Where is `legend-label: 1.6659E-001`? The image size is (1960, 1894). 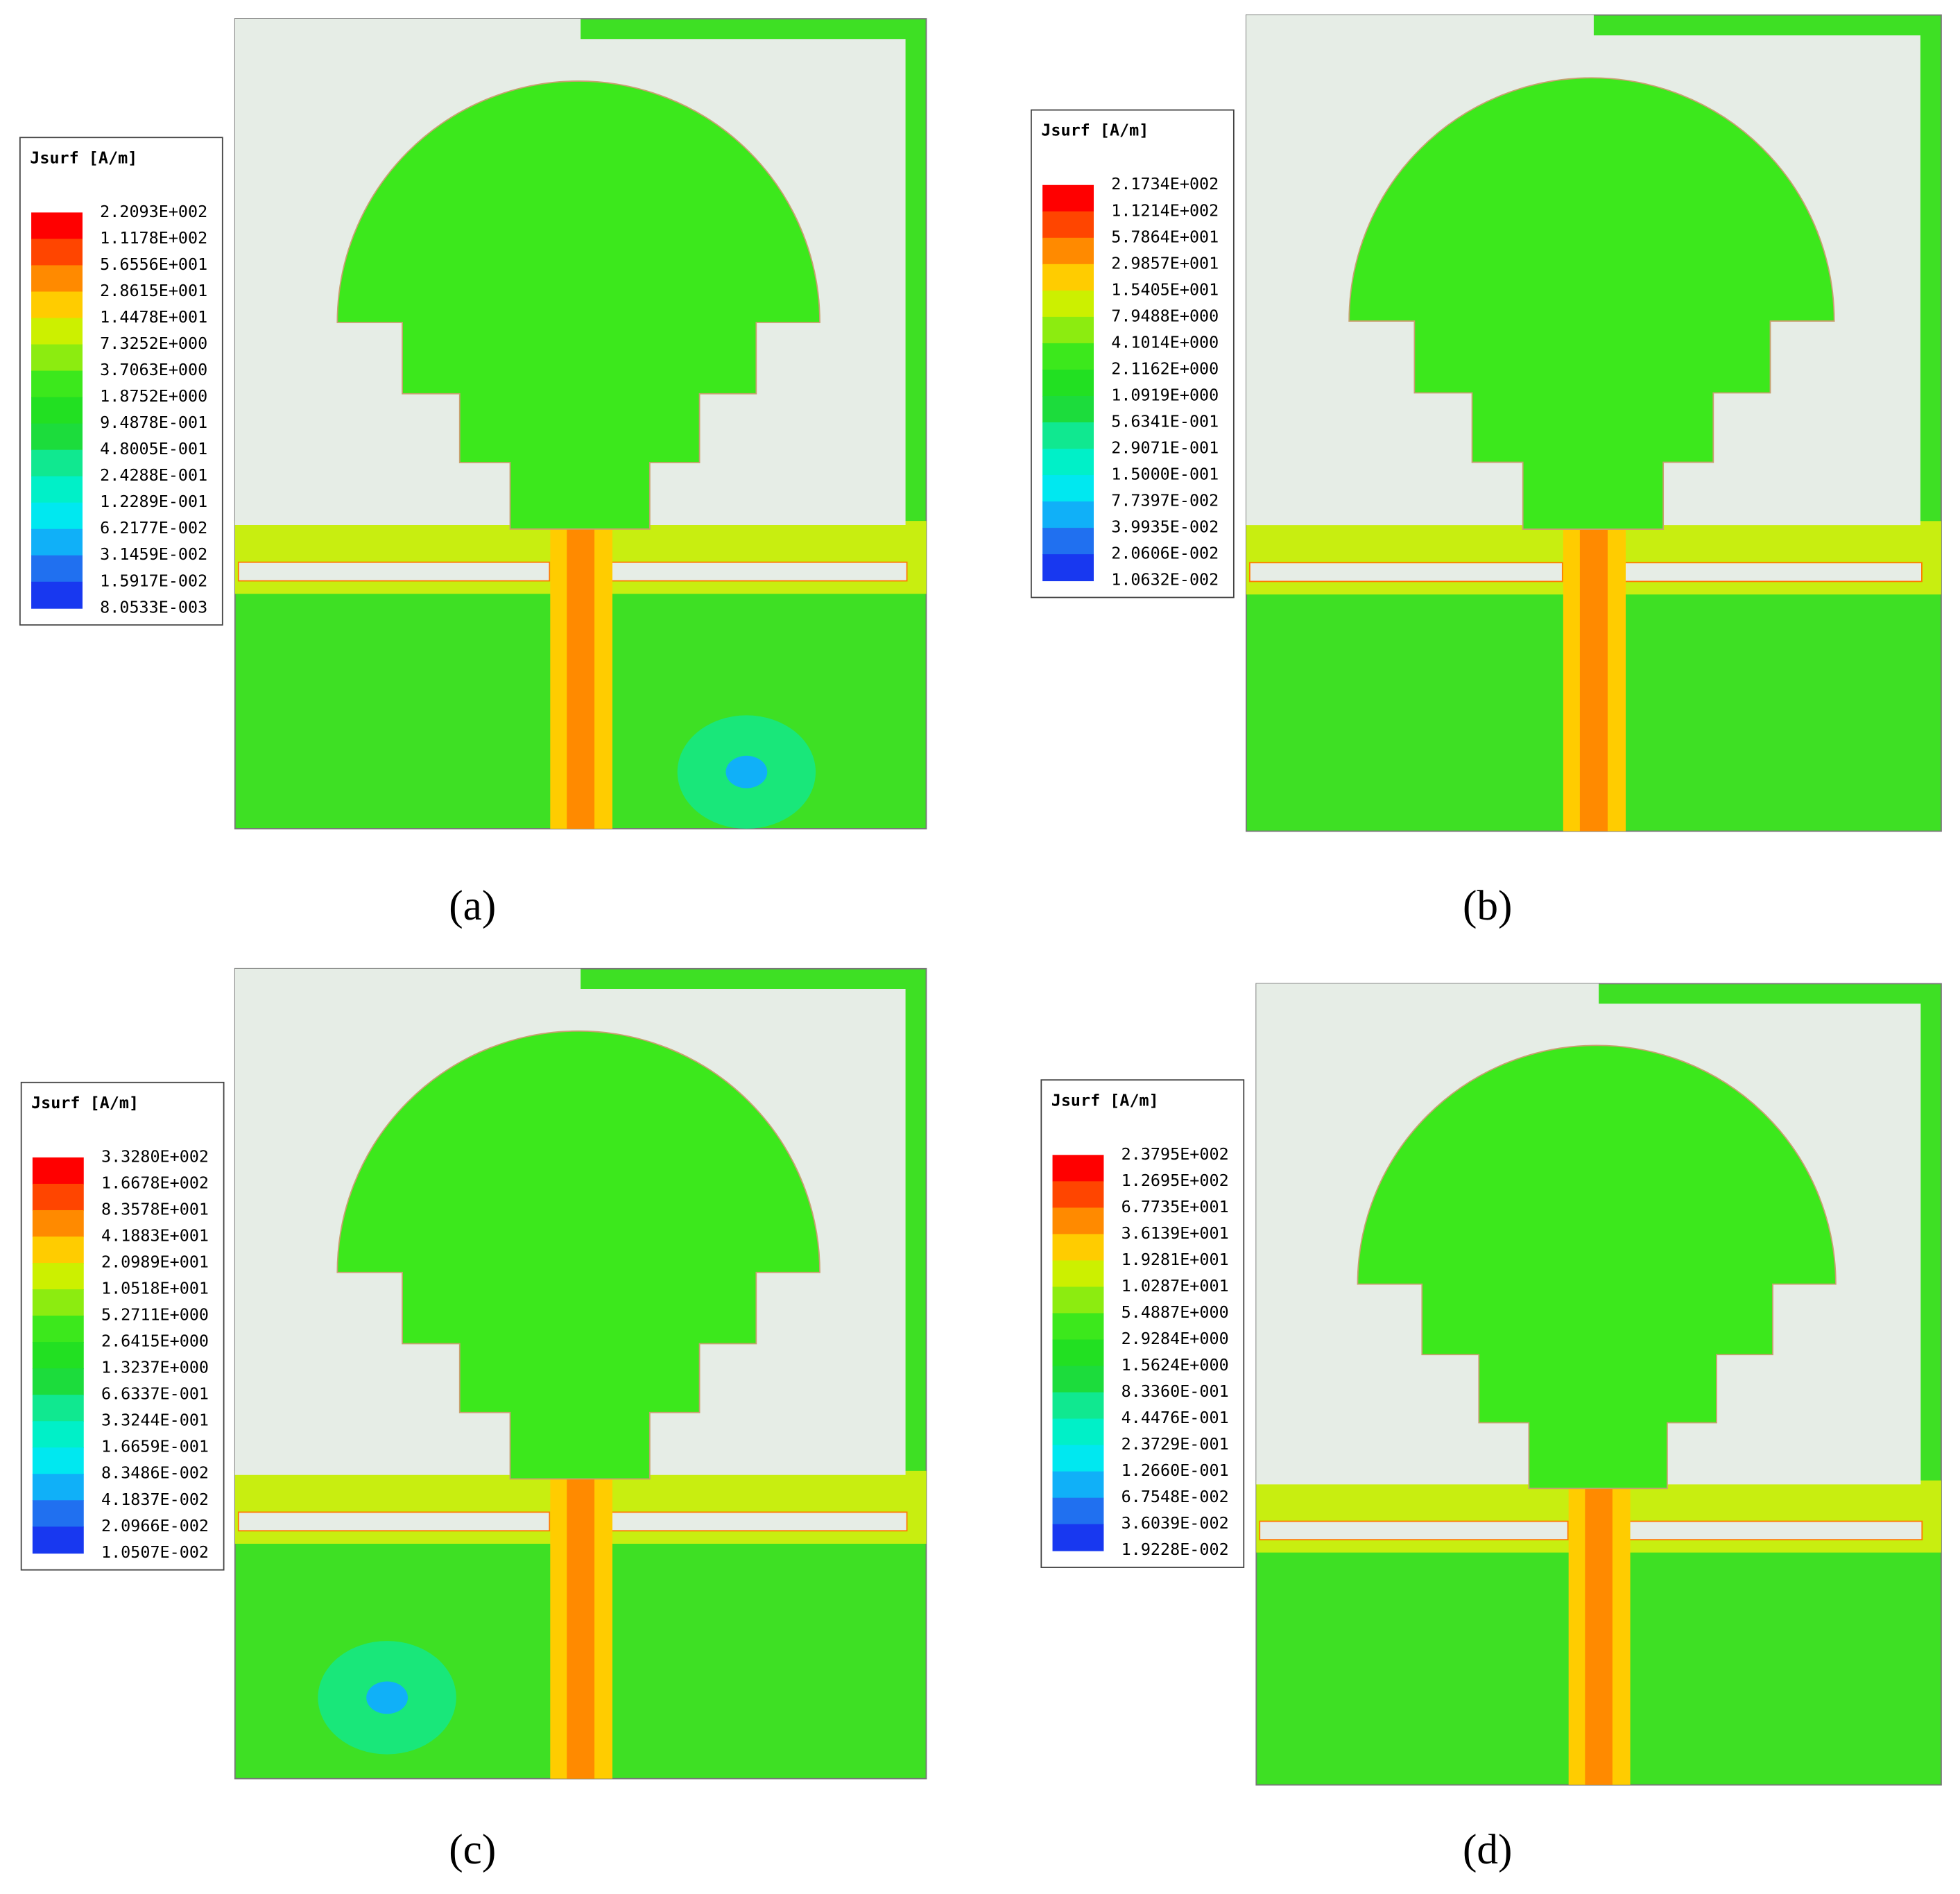
legend-label: 1.6659E-001 is located at coordinates (155, 1446).